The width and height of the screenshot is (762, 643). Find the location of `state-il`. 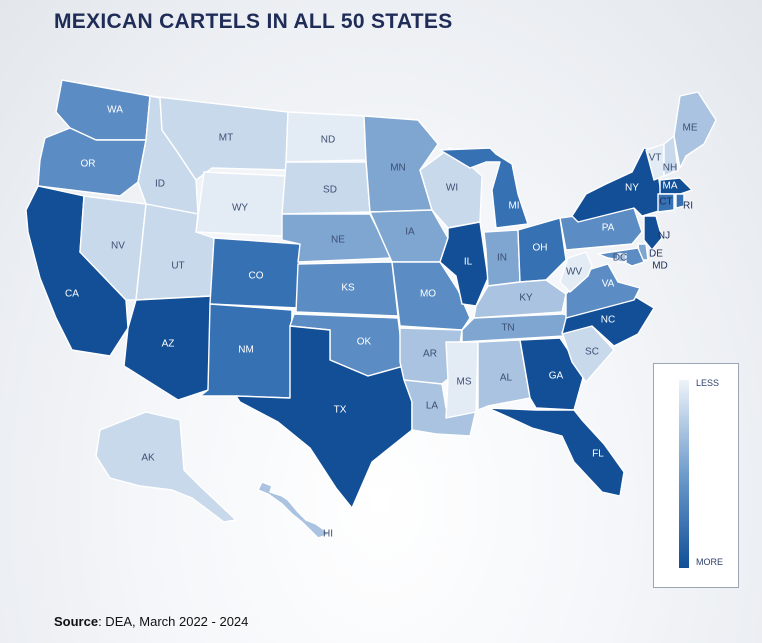

state-il is located at coordinates (464, 264).